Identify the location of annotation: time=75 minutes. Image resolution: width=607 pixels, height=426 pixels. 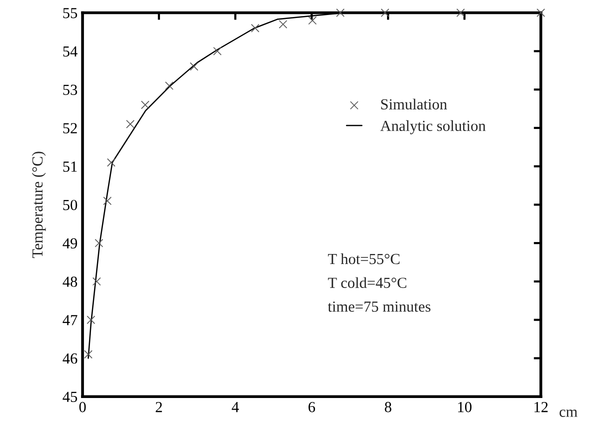
(379, 307).